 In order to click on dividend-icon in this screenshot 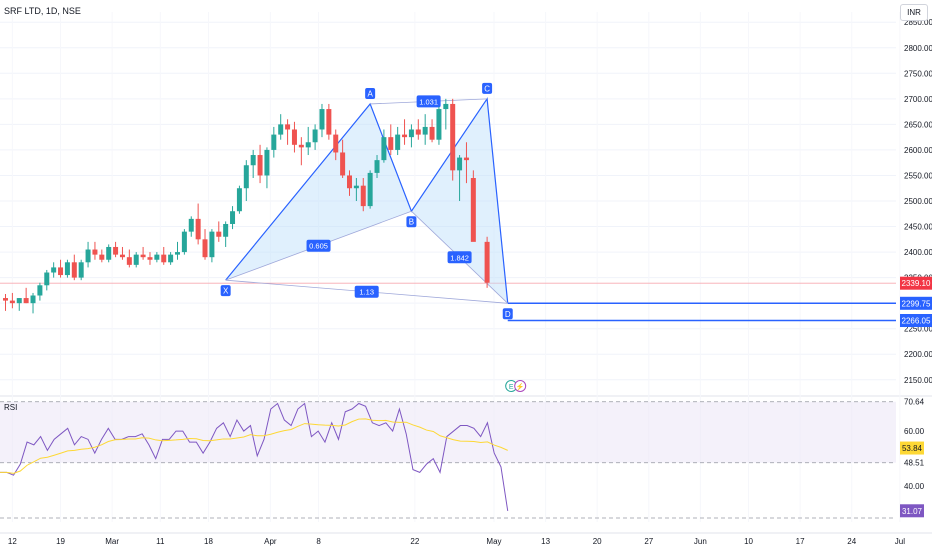, I will do `click(520, 386)`.